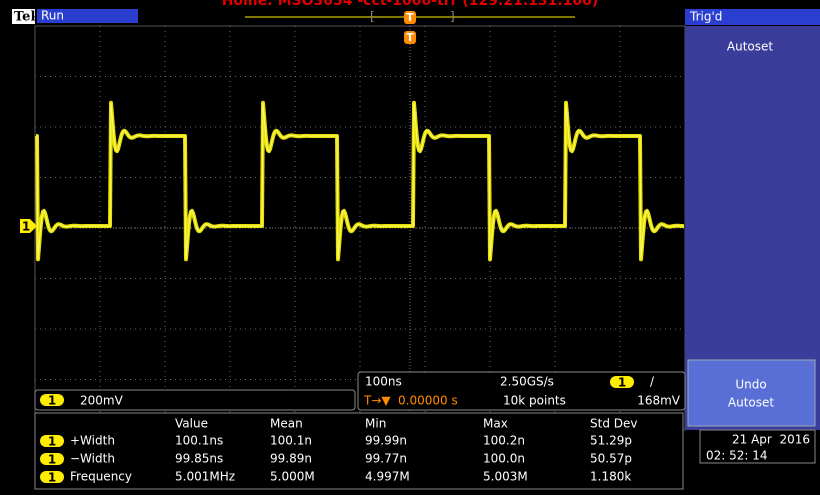 Image resolution: width=820 pixels, height=495 pixels. Describe the element at coordinates (375, 424) in the screenshot. I see `column-header: Min` at that location.